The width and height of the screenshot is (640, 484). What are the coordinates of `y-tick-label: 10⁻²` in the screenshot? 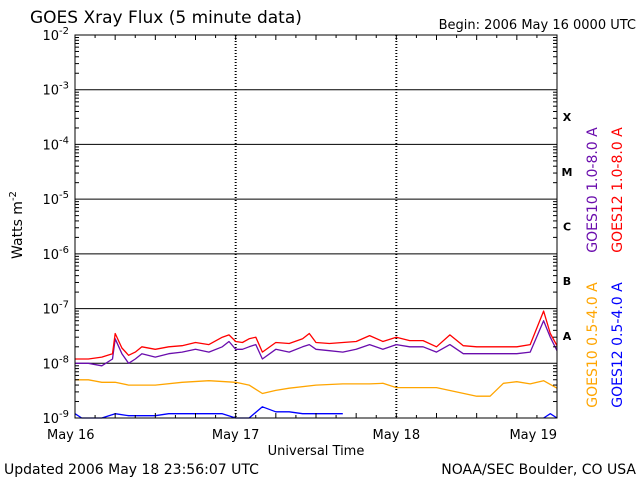 It's located at (55, 35).